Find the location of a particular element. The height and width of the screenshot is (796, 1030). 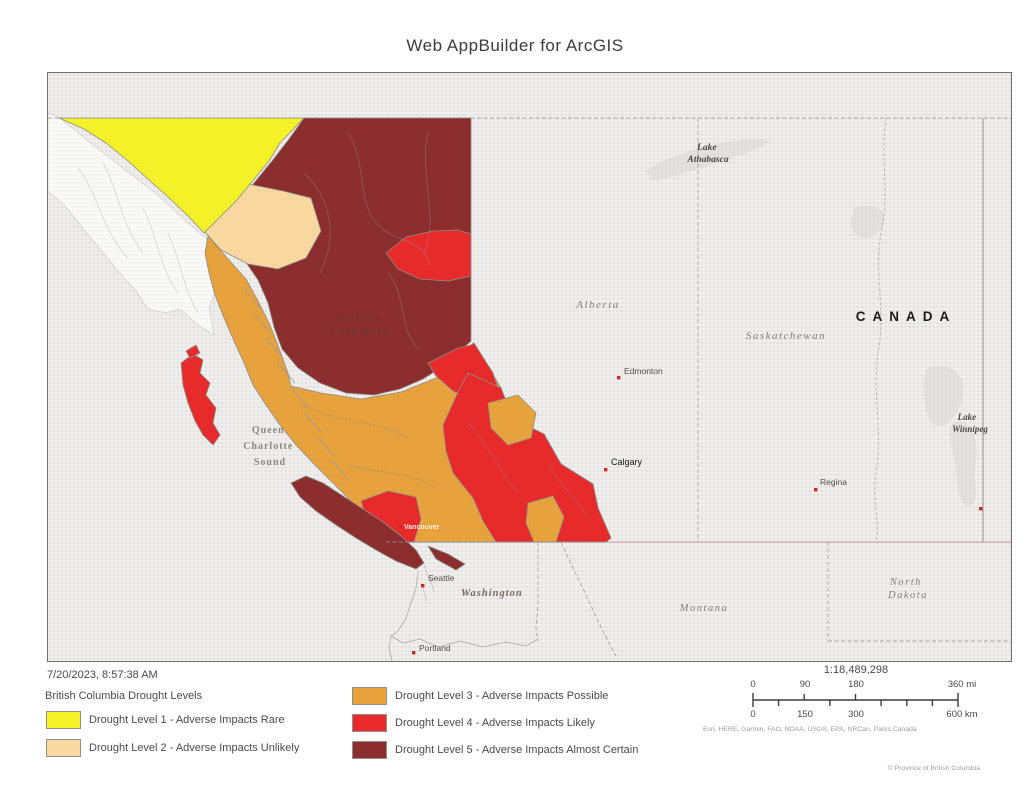

timestamp: 7/20/2023, 8:57:38 AM is located at coordinates (102, 675).